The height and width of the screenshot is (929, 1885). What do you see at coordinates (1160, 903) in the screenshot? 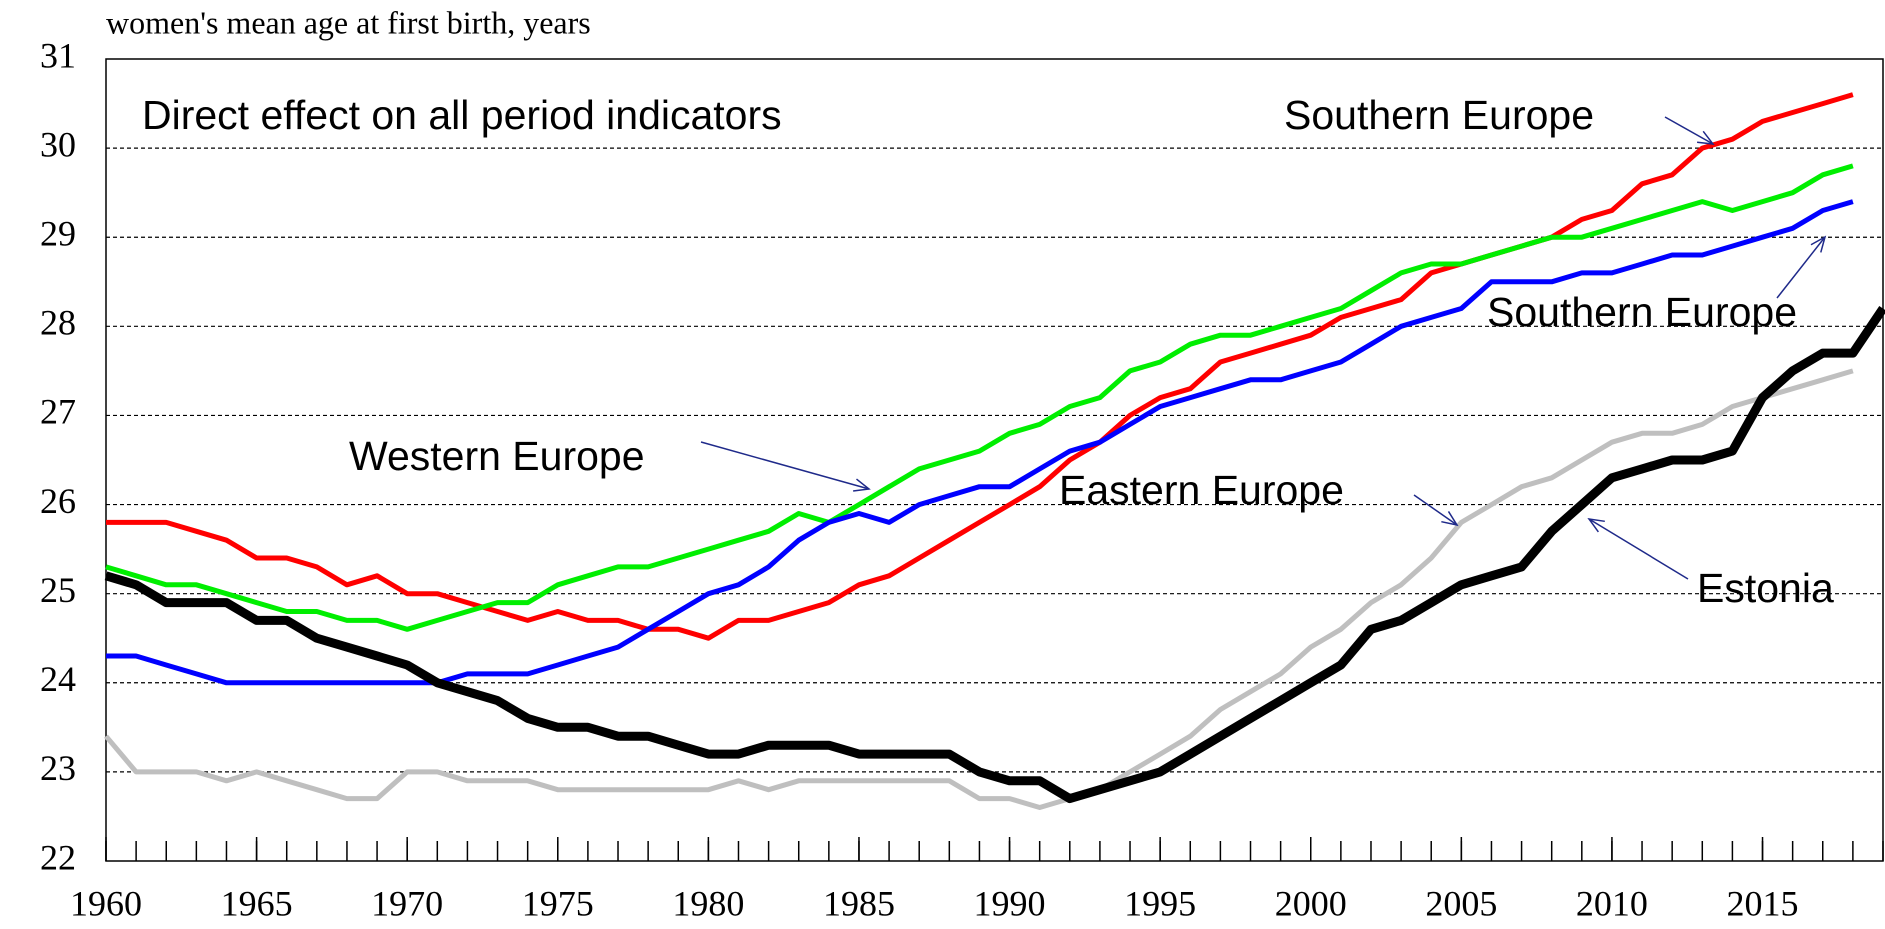
I see `x-tick-label: 1995` at bounding box center [1160, 903].